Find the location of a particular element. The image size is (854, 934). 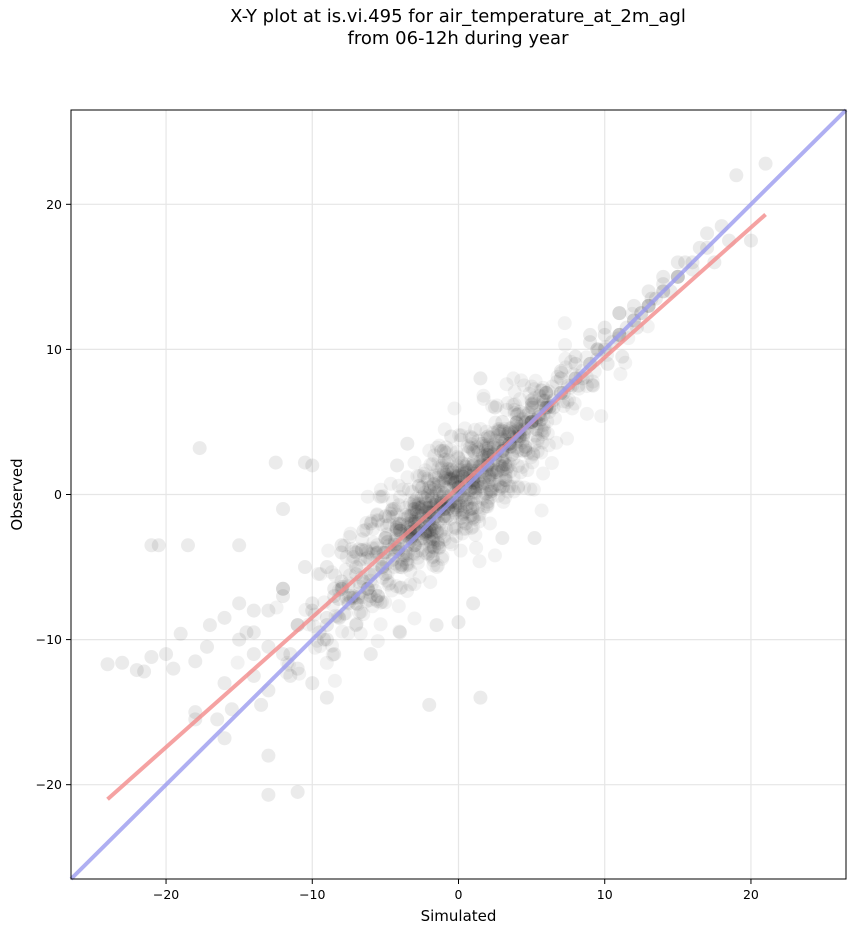

x-axis-label: Simulated is located at coordinates (459, 916).